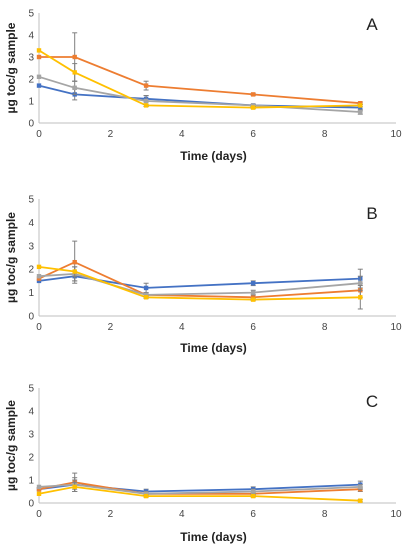  Describe the element at coordinates (371, 213) in the screenshot. I see `panel-label: B` at that location.